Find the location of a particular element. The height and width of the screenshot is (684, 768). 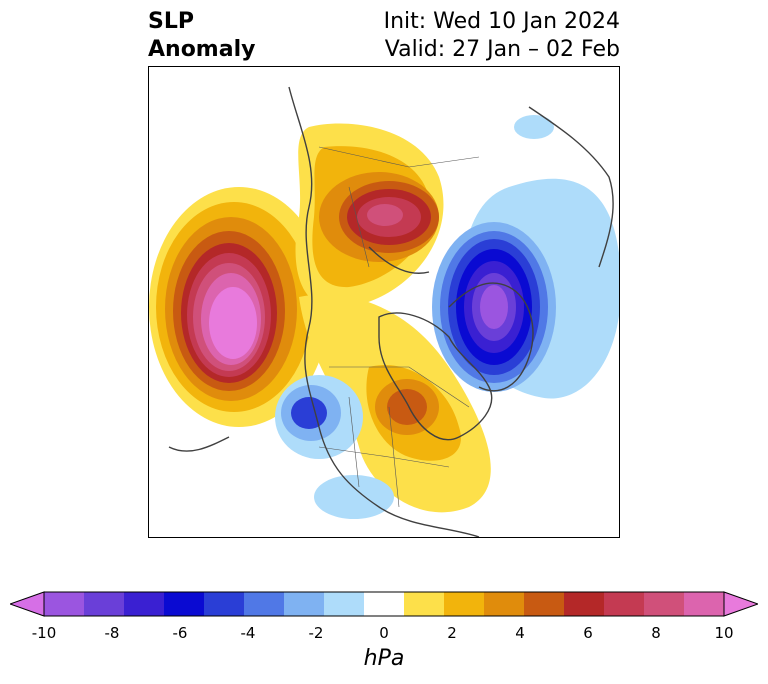

colorbar-tick-label: -4 is located at coordinates (248, 633).